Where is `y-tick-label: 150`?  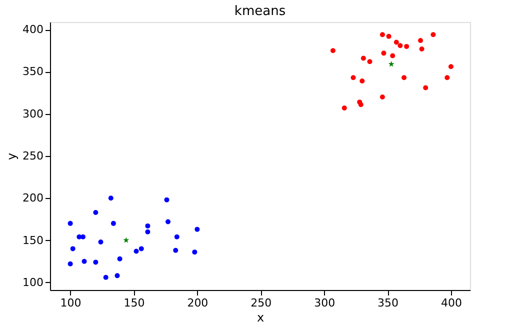 y-tick-label: 150 is located at coordinates (33, 240).